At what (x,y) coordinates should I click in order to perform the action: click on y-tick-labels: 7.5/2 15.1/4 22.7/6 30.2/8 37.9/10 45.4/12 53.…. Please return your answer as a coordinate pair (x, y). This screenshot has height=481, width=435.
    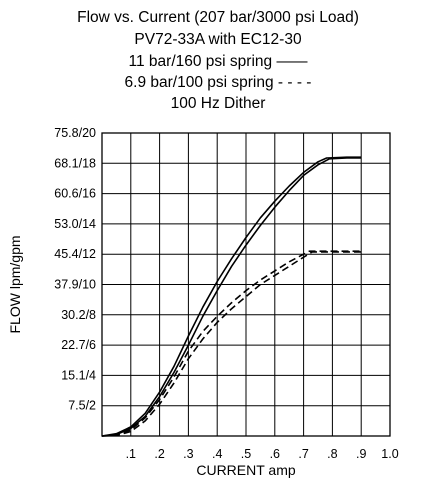
    Looking at the image, I should click on (75, 269).